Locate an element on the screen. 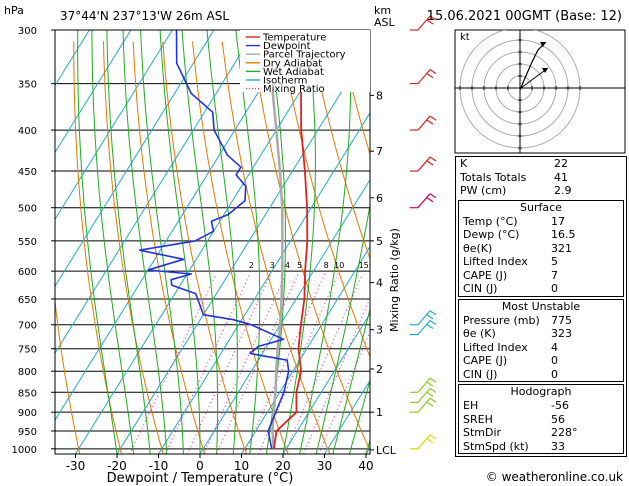 Image resolution: width=629 pixels, height=486 pixels. pressure-label: 700 is located at coordinates (27, 326).